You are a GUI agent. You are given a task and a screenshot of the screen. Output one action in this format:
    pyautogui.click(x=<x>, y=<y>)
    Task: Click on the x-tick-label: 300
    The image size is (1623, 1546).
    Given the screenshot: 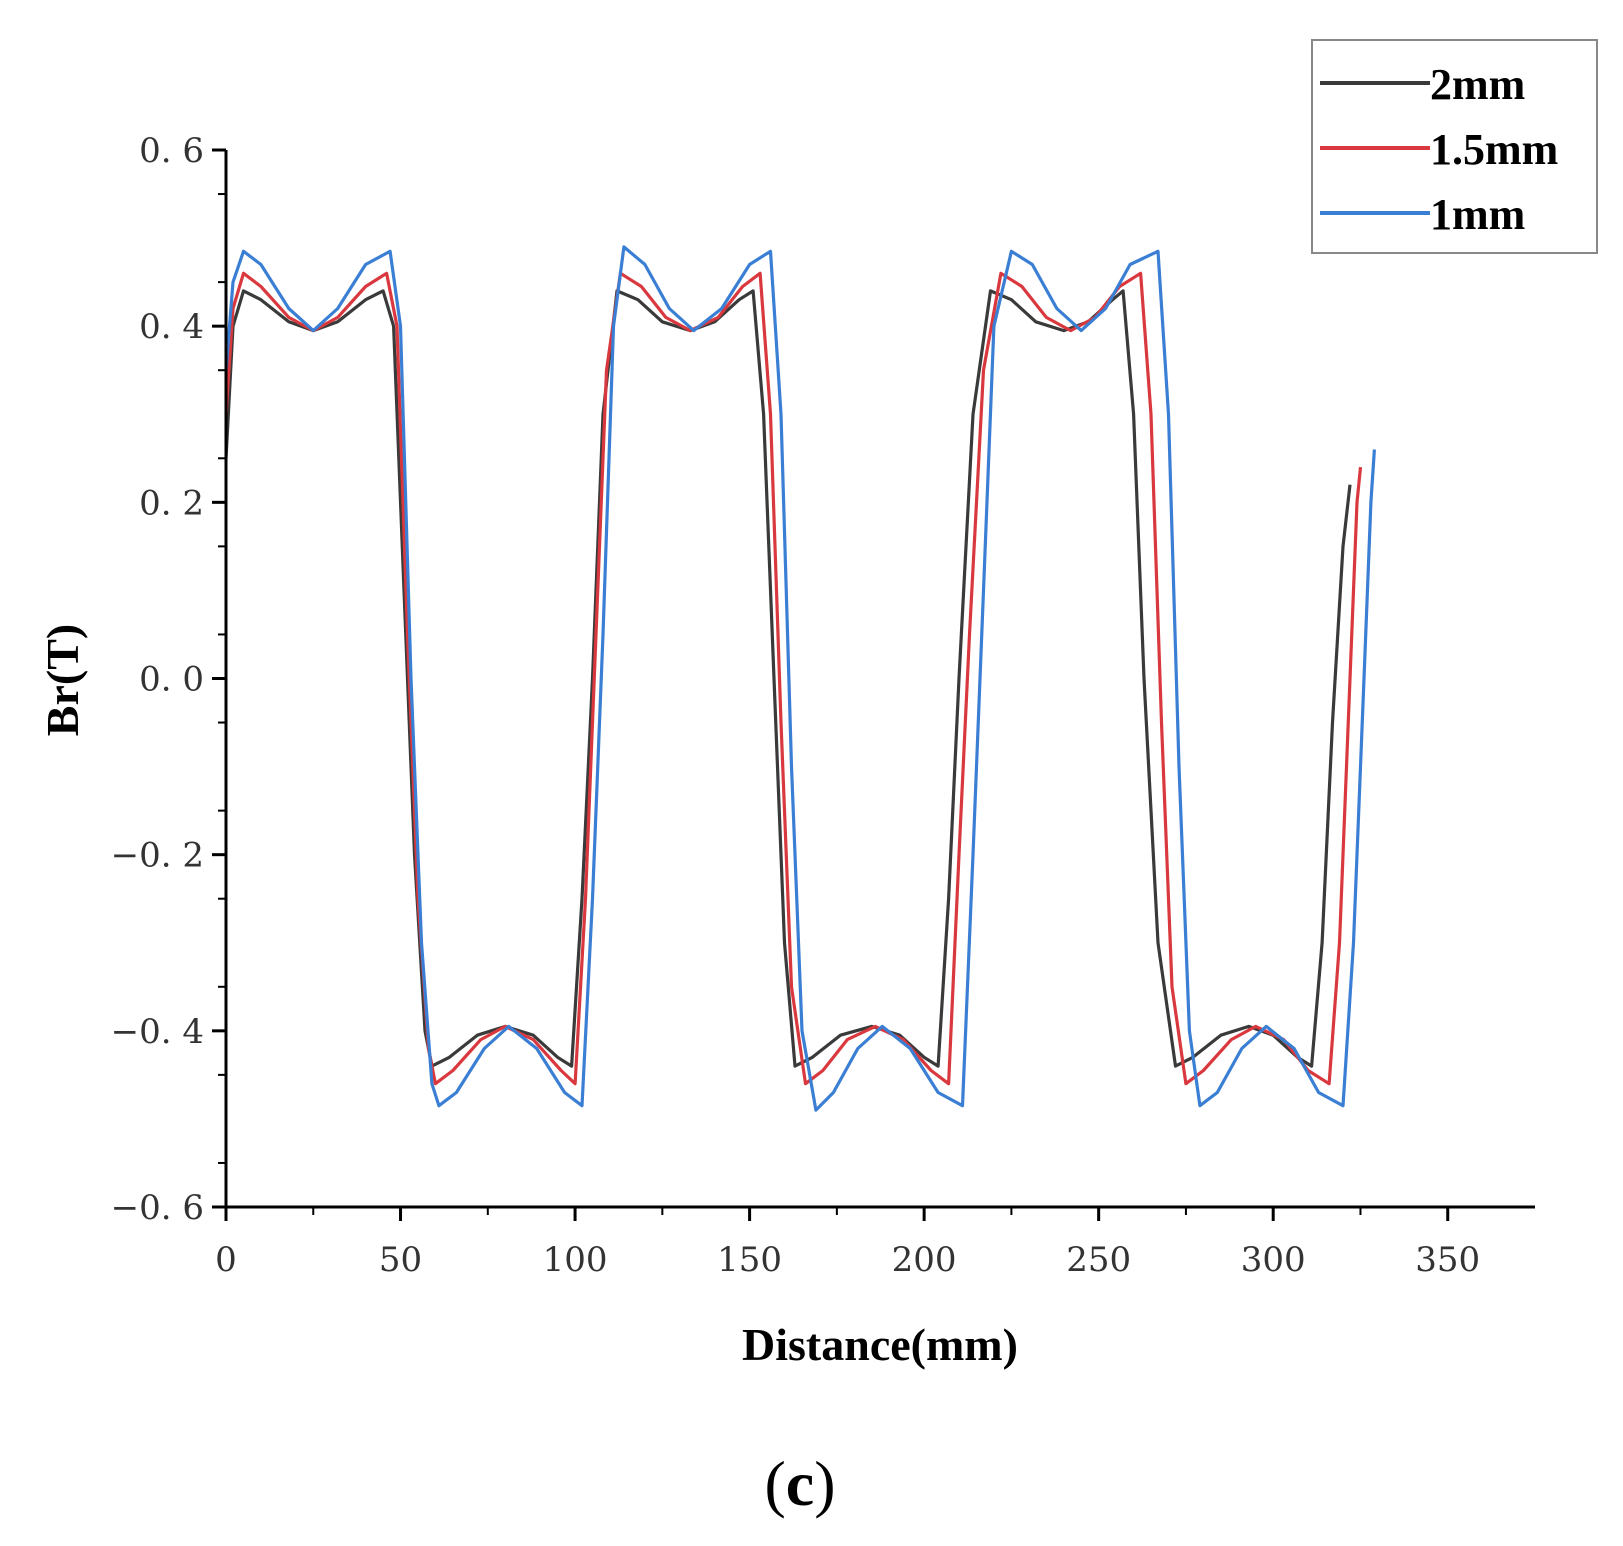 What is the action you would take?
    pyautogui.click(x=1273, y=1260)
    